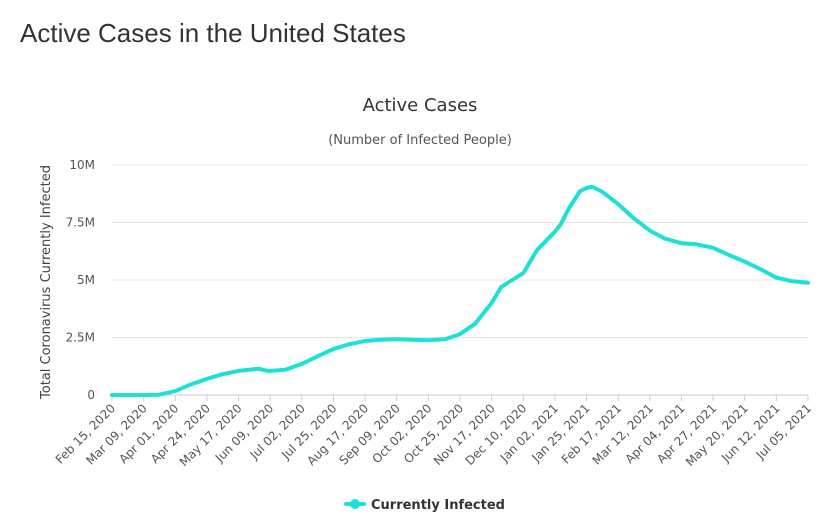 Image resolution: width=840 pixels, height=532 pixels. What do you see at coordinates (91, 395) in the screenshot?
I see `y-tick-label: 0` at bounding box center [91, 395].